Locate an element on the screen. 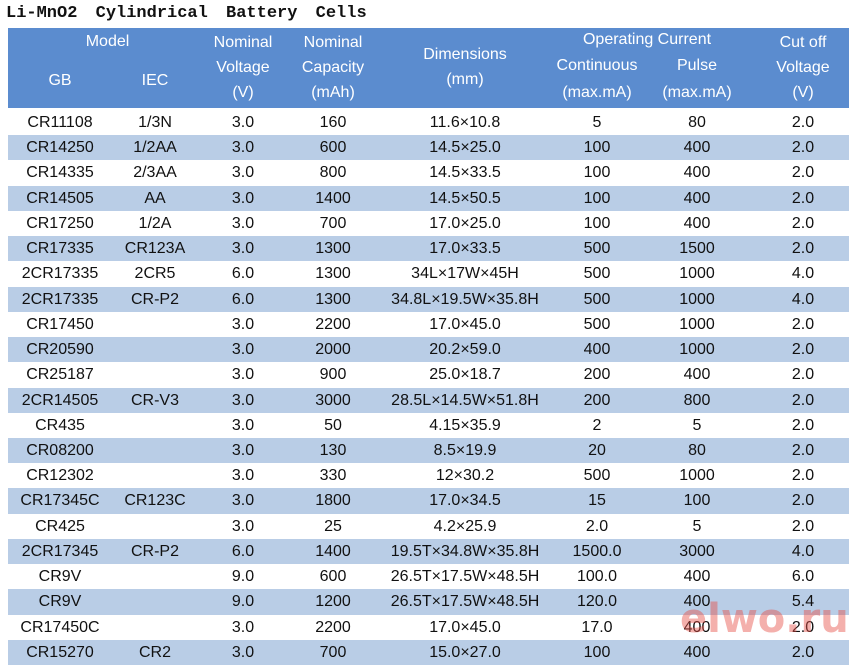  table-cell: 5.4 is located at coordinates (803, 602).